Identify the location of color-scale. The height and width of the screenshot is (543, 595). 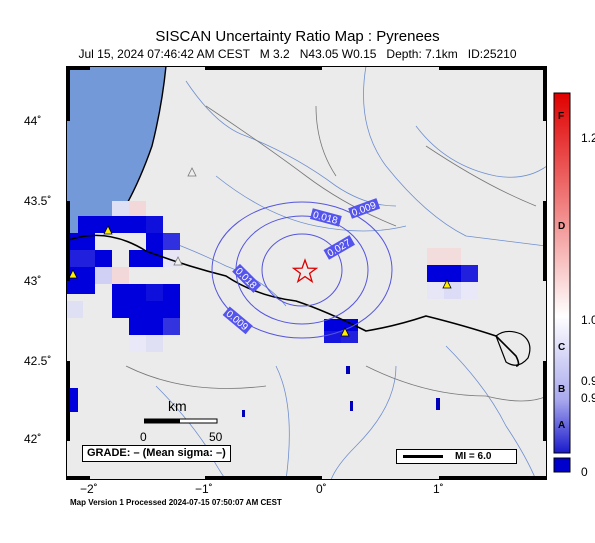
(562, 282).